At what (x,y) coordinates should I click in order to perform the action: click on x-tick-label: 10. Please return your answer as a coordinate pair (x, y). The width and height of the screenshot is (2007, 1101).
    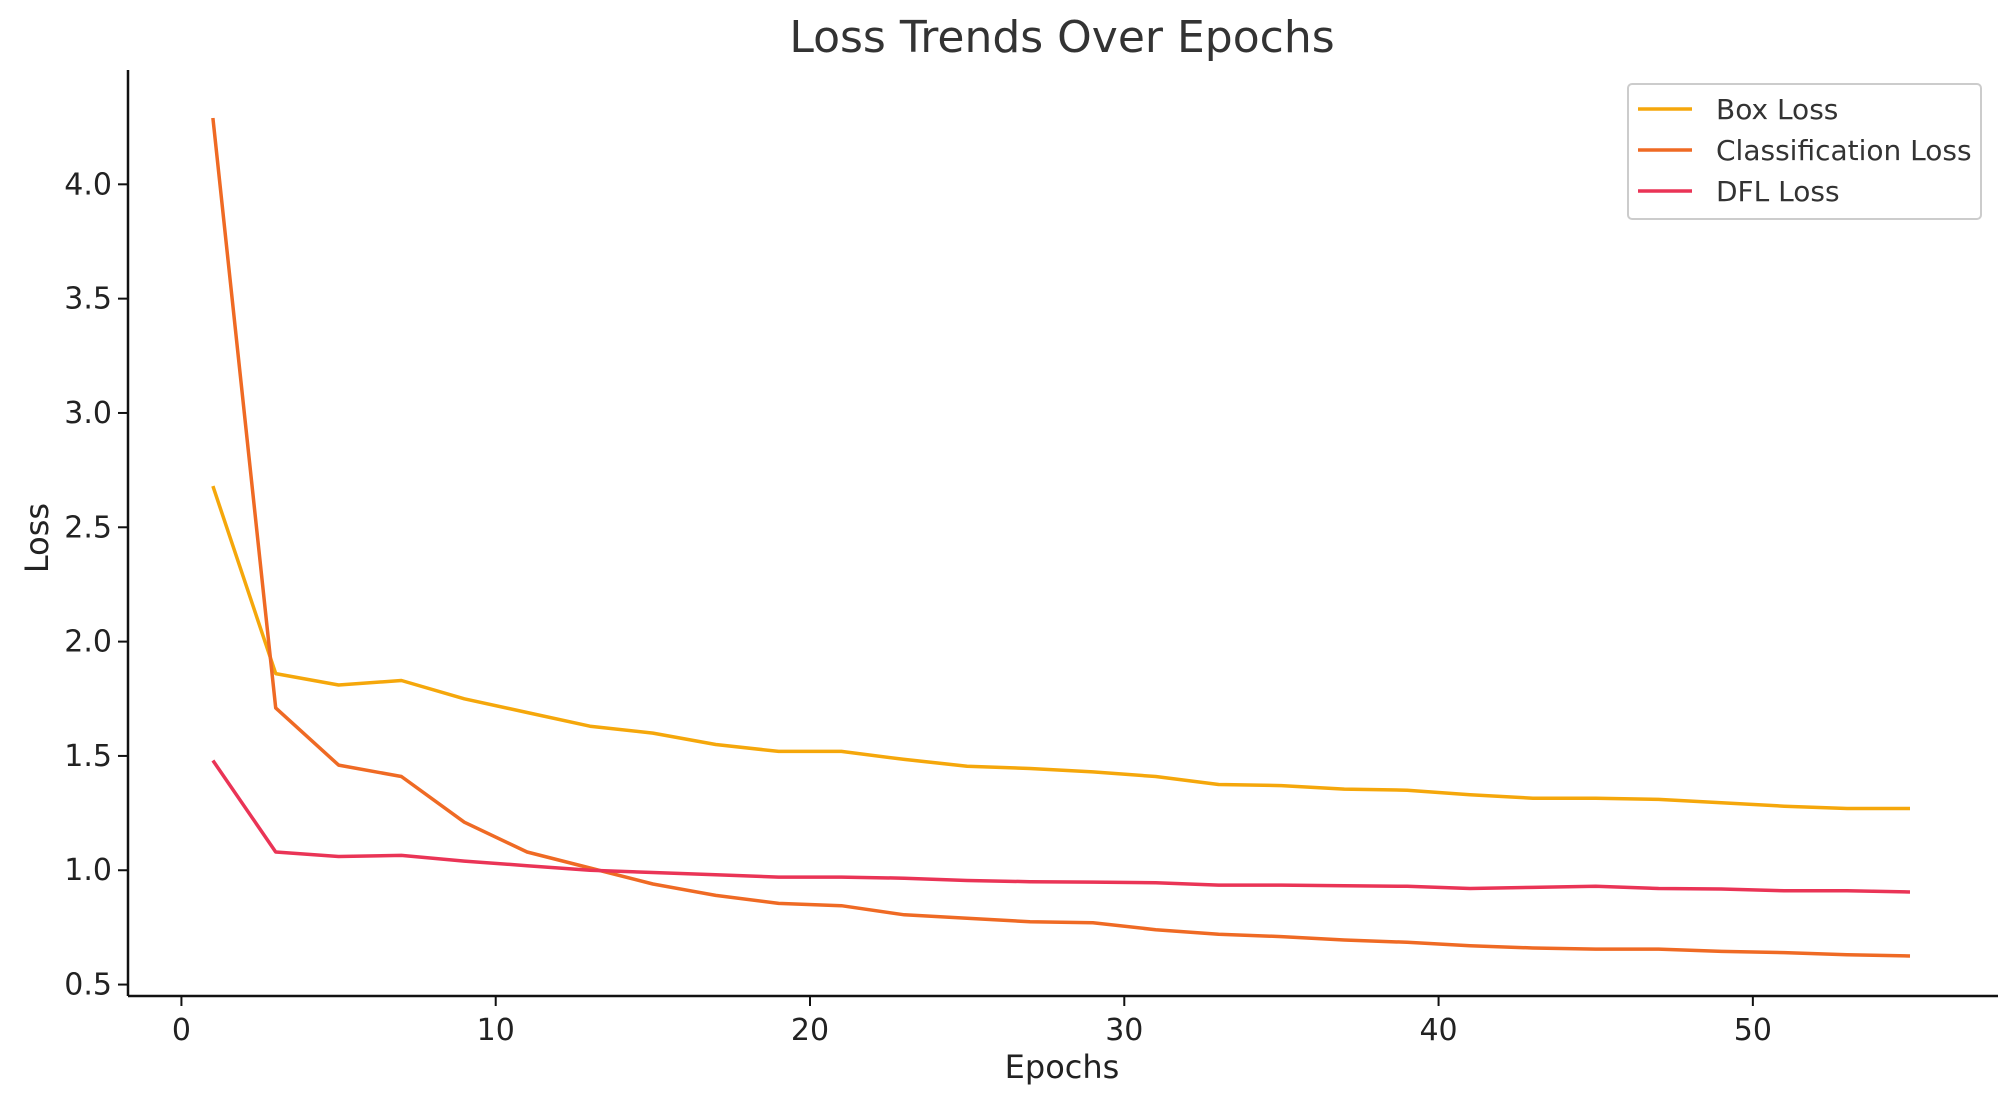
    Looking at the image, I should click on (496, 1030).